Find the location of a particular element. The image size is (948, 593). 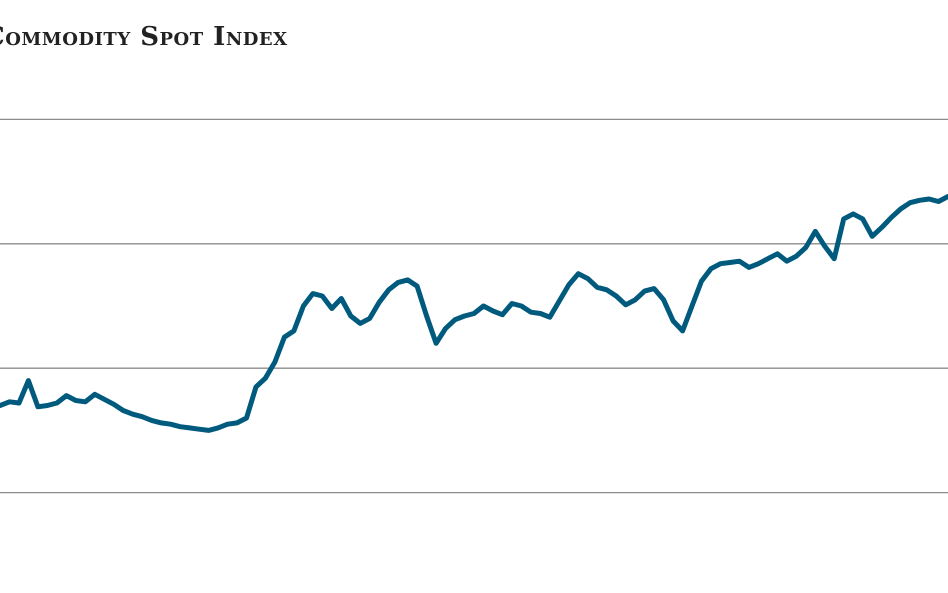

chart-title: Commodity Spot Index is located at coordinates (144, 37).